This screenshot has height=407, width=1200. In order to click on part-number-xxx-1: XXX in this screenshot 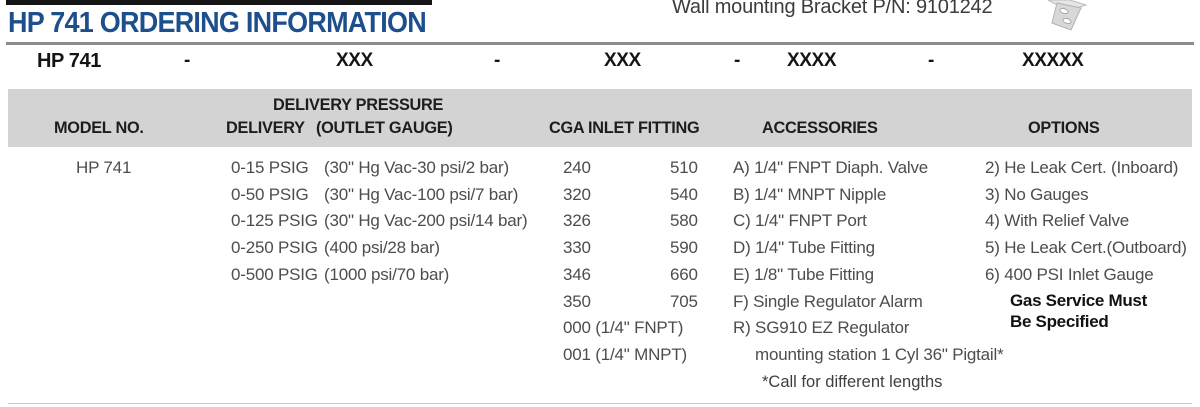, I will do `click(354, 60)`.